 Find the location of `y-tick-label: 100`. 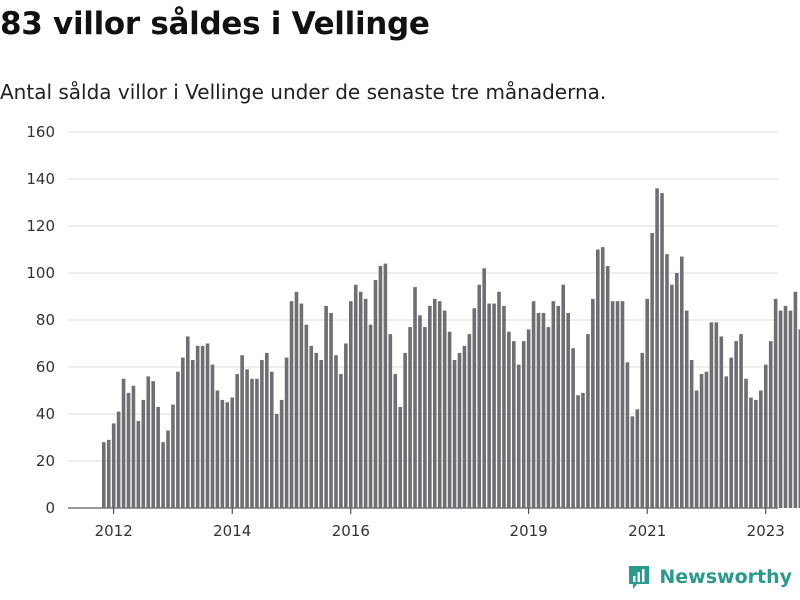

y-tick-label: 100 is located at coordinates (40, 273).